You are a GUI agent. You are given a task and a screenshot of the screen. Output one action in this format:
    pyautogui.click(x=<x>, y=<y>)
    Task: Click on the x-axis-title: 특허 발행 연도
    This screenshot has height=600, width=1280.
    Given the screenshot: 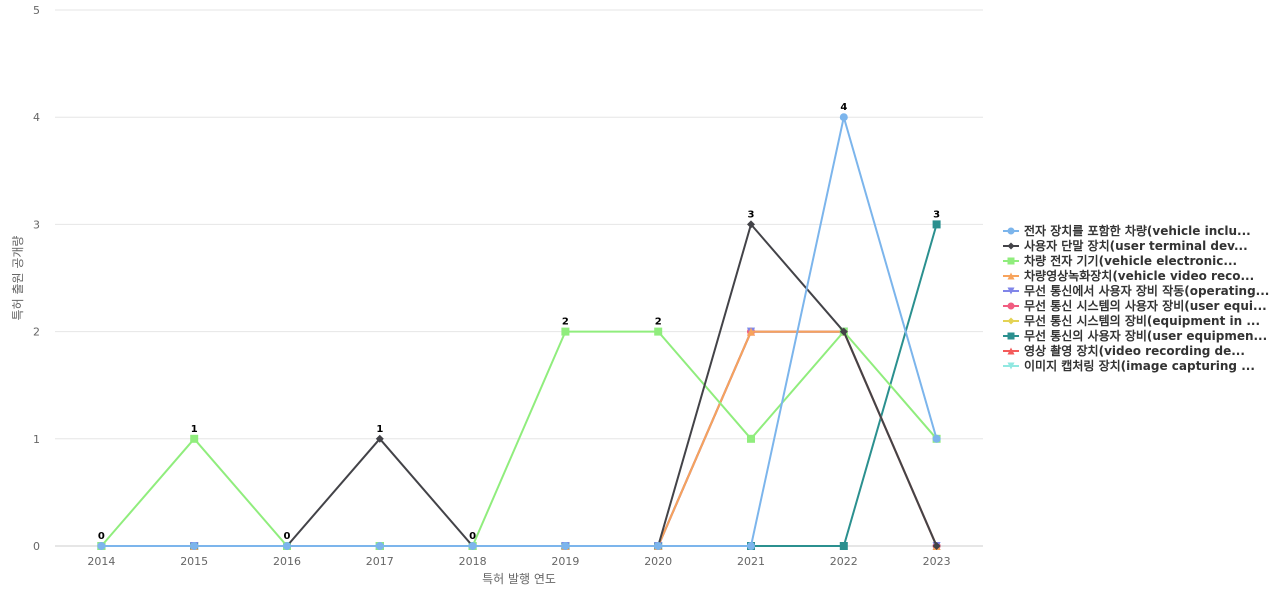 What is the action you would take?
    pyautogui.click(x=519, y=578)
    